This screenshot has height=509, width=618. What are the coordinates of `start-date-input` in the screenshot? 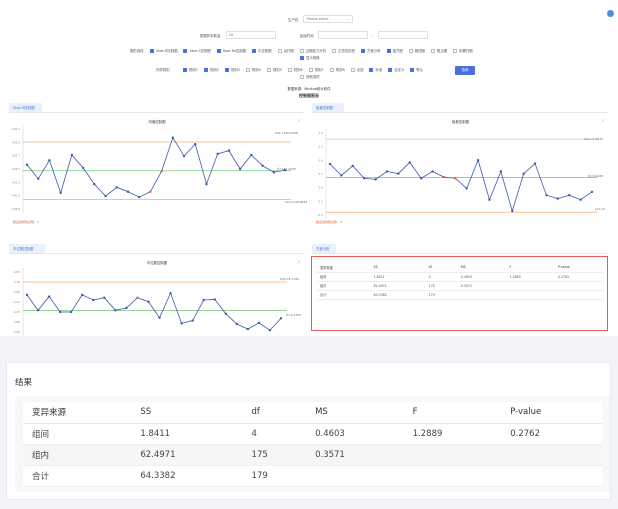 It's located at (343, 35).